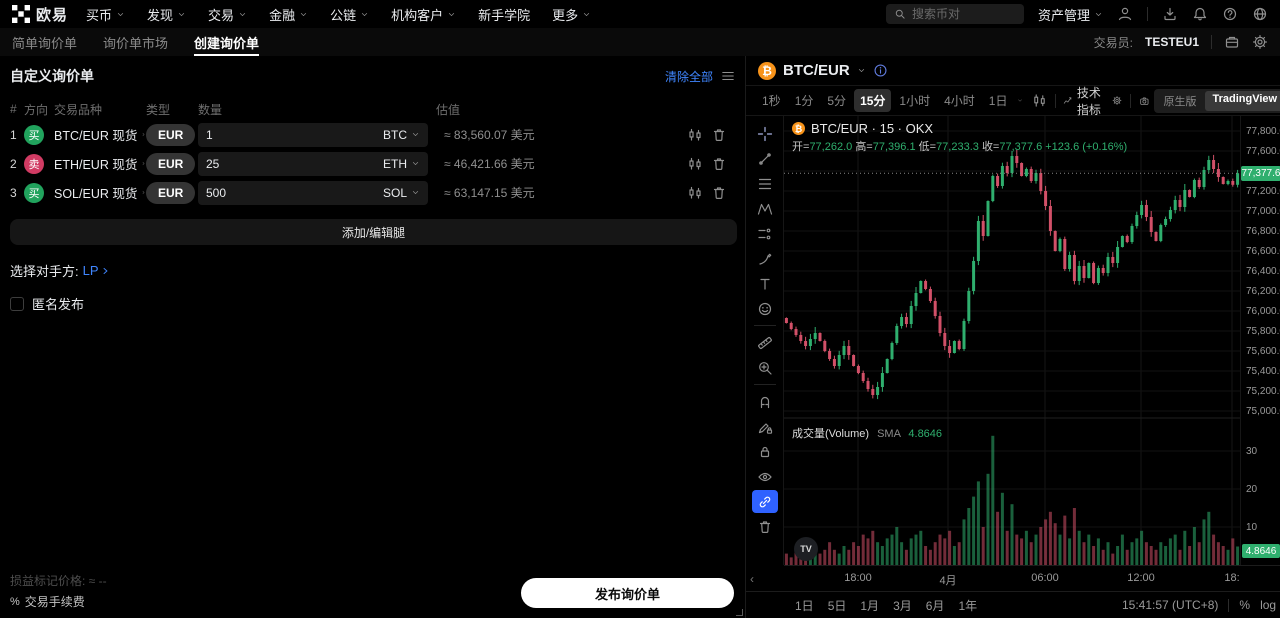  Describe the element at coordinates (1170, 14) in the screenshot. I see `download-icon` at that location.